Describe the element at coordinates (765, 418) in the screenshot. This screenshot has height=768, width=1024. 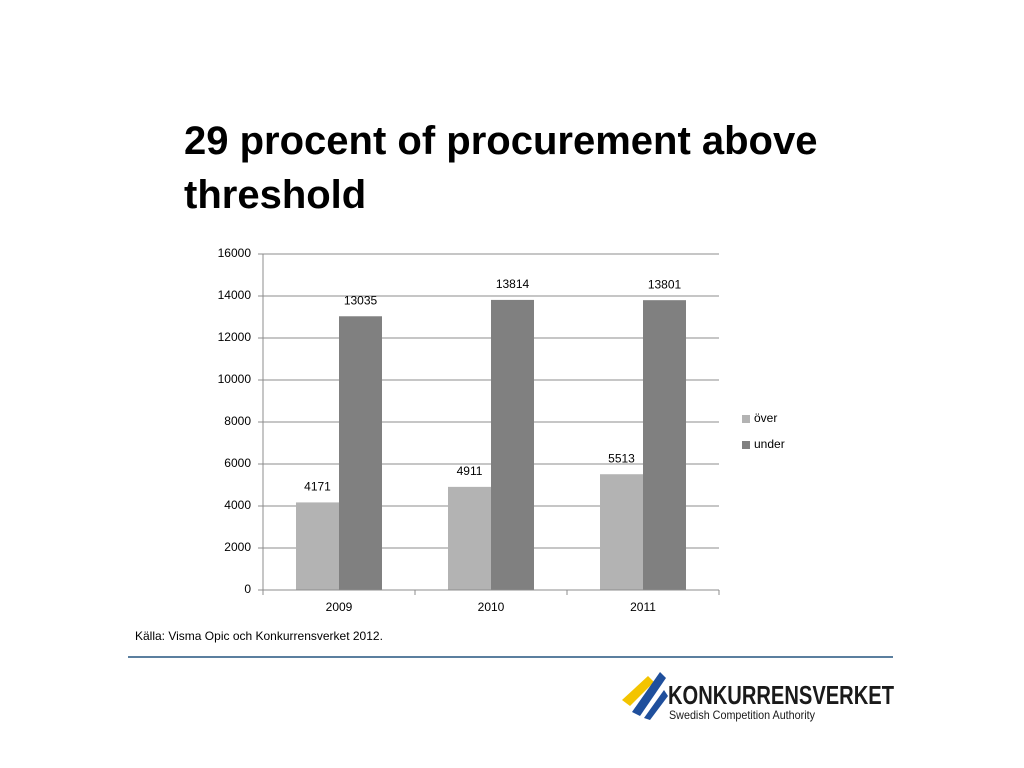
I see `legend-label: över` at that location.